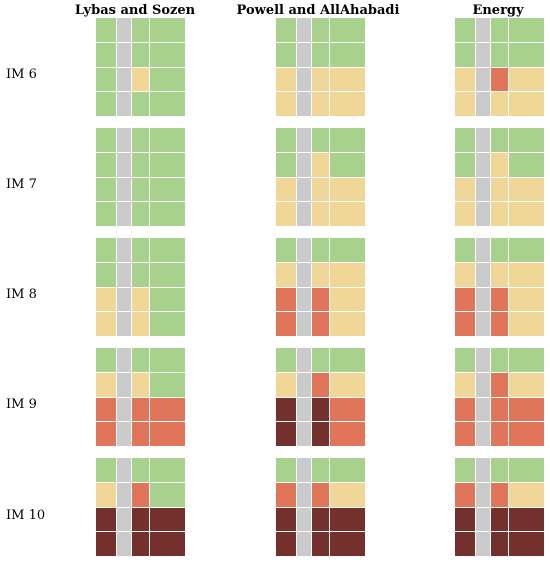 The width and height of the screenshot is (550, 562). What do you see at coordinates (320, 397) in the screenshot?
I see `grid-im9-col2` at bounding box center [320, 397].